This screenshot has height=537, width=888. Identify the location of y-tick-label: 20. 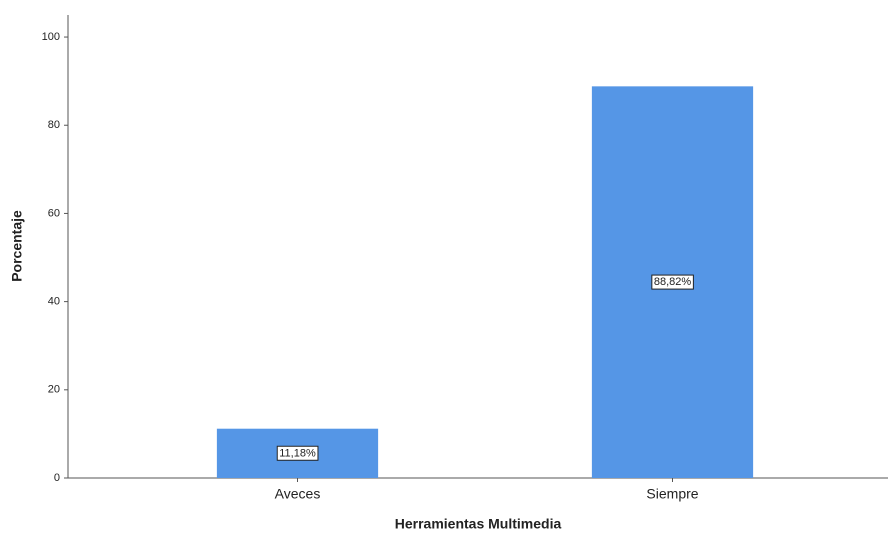
(54, 390).